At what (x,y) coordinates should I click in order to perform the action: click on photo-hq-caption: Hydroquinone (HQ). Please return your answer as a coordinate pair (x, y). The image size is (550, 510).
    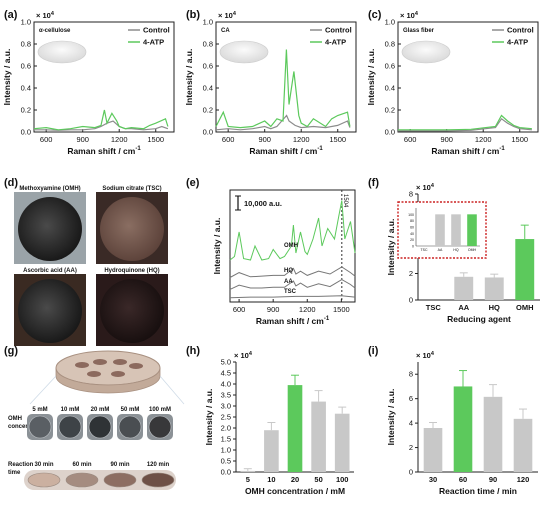
    Looking at the image, I should click on (131, 271).